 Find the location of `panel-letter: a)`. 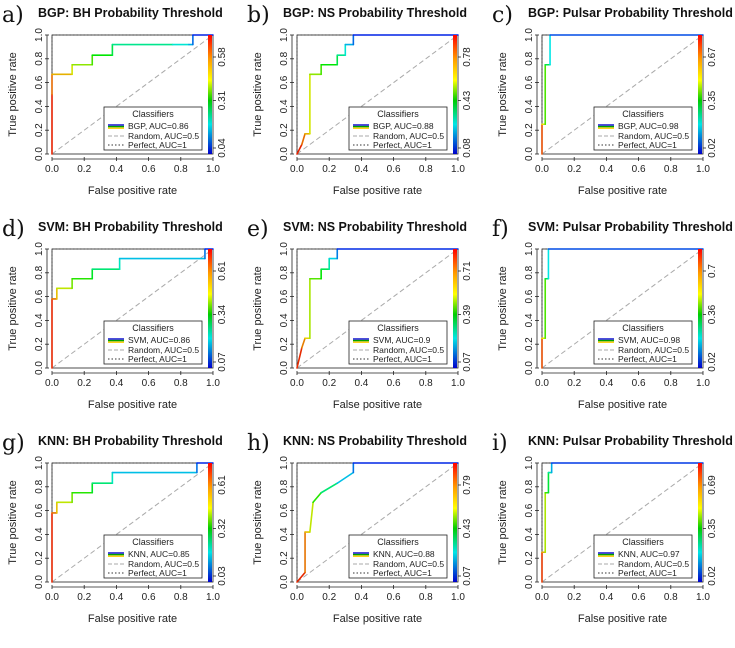

panel-letter: a) is located at coordinates (13, 15).